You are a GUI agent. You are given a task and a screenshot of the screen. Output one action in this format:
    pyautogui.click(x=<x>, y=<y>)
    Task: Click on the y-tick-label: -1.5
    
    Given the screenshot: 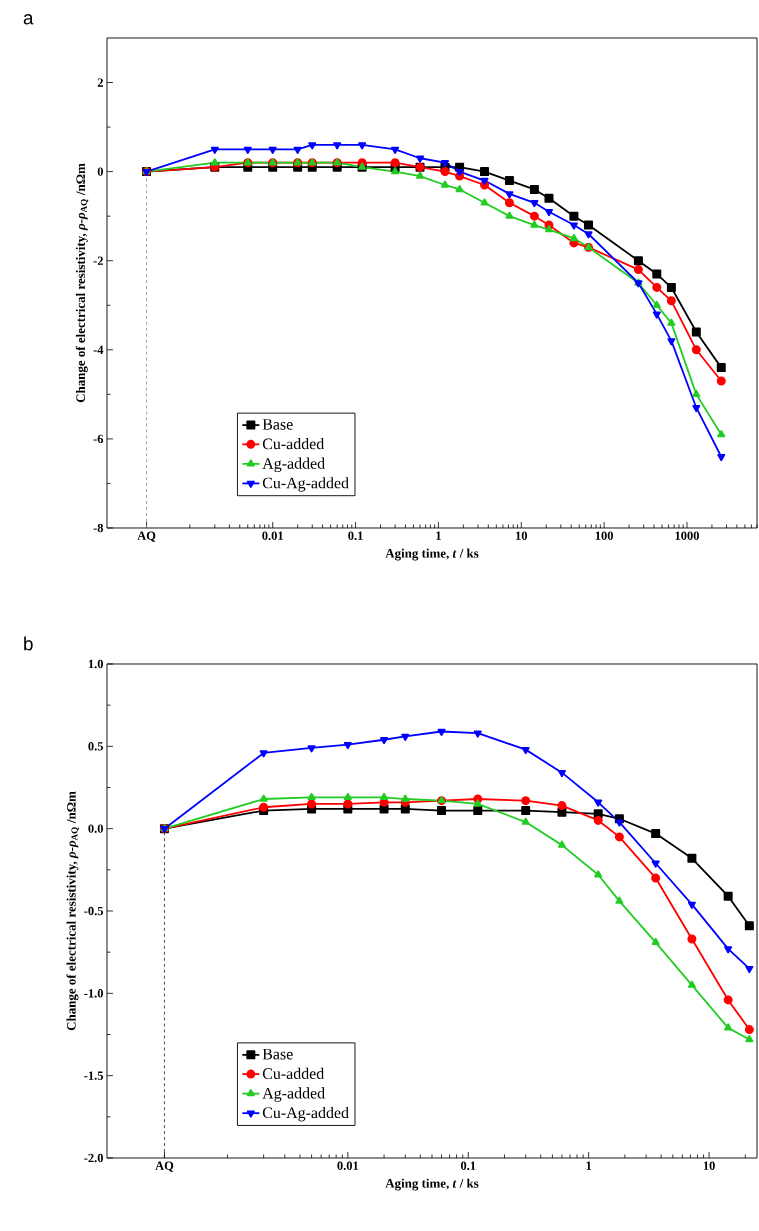 What is the action you would take?
    pyautogui.click(x=94, y=1075)
    